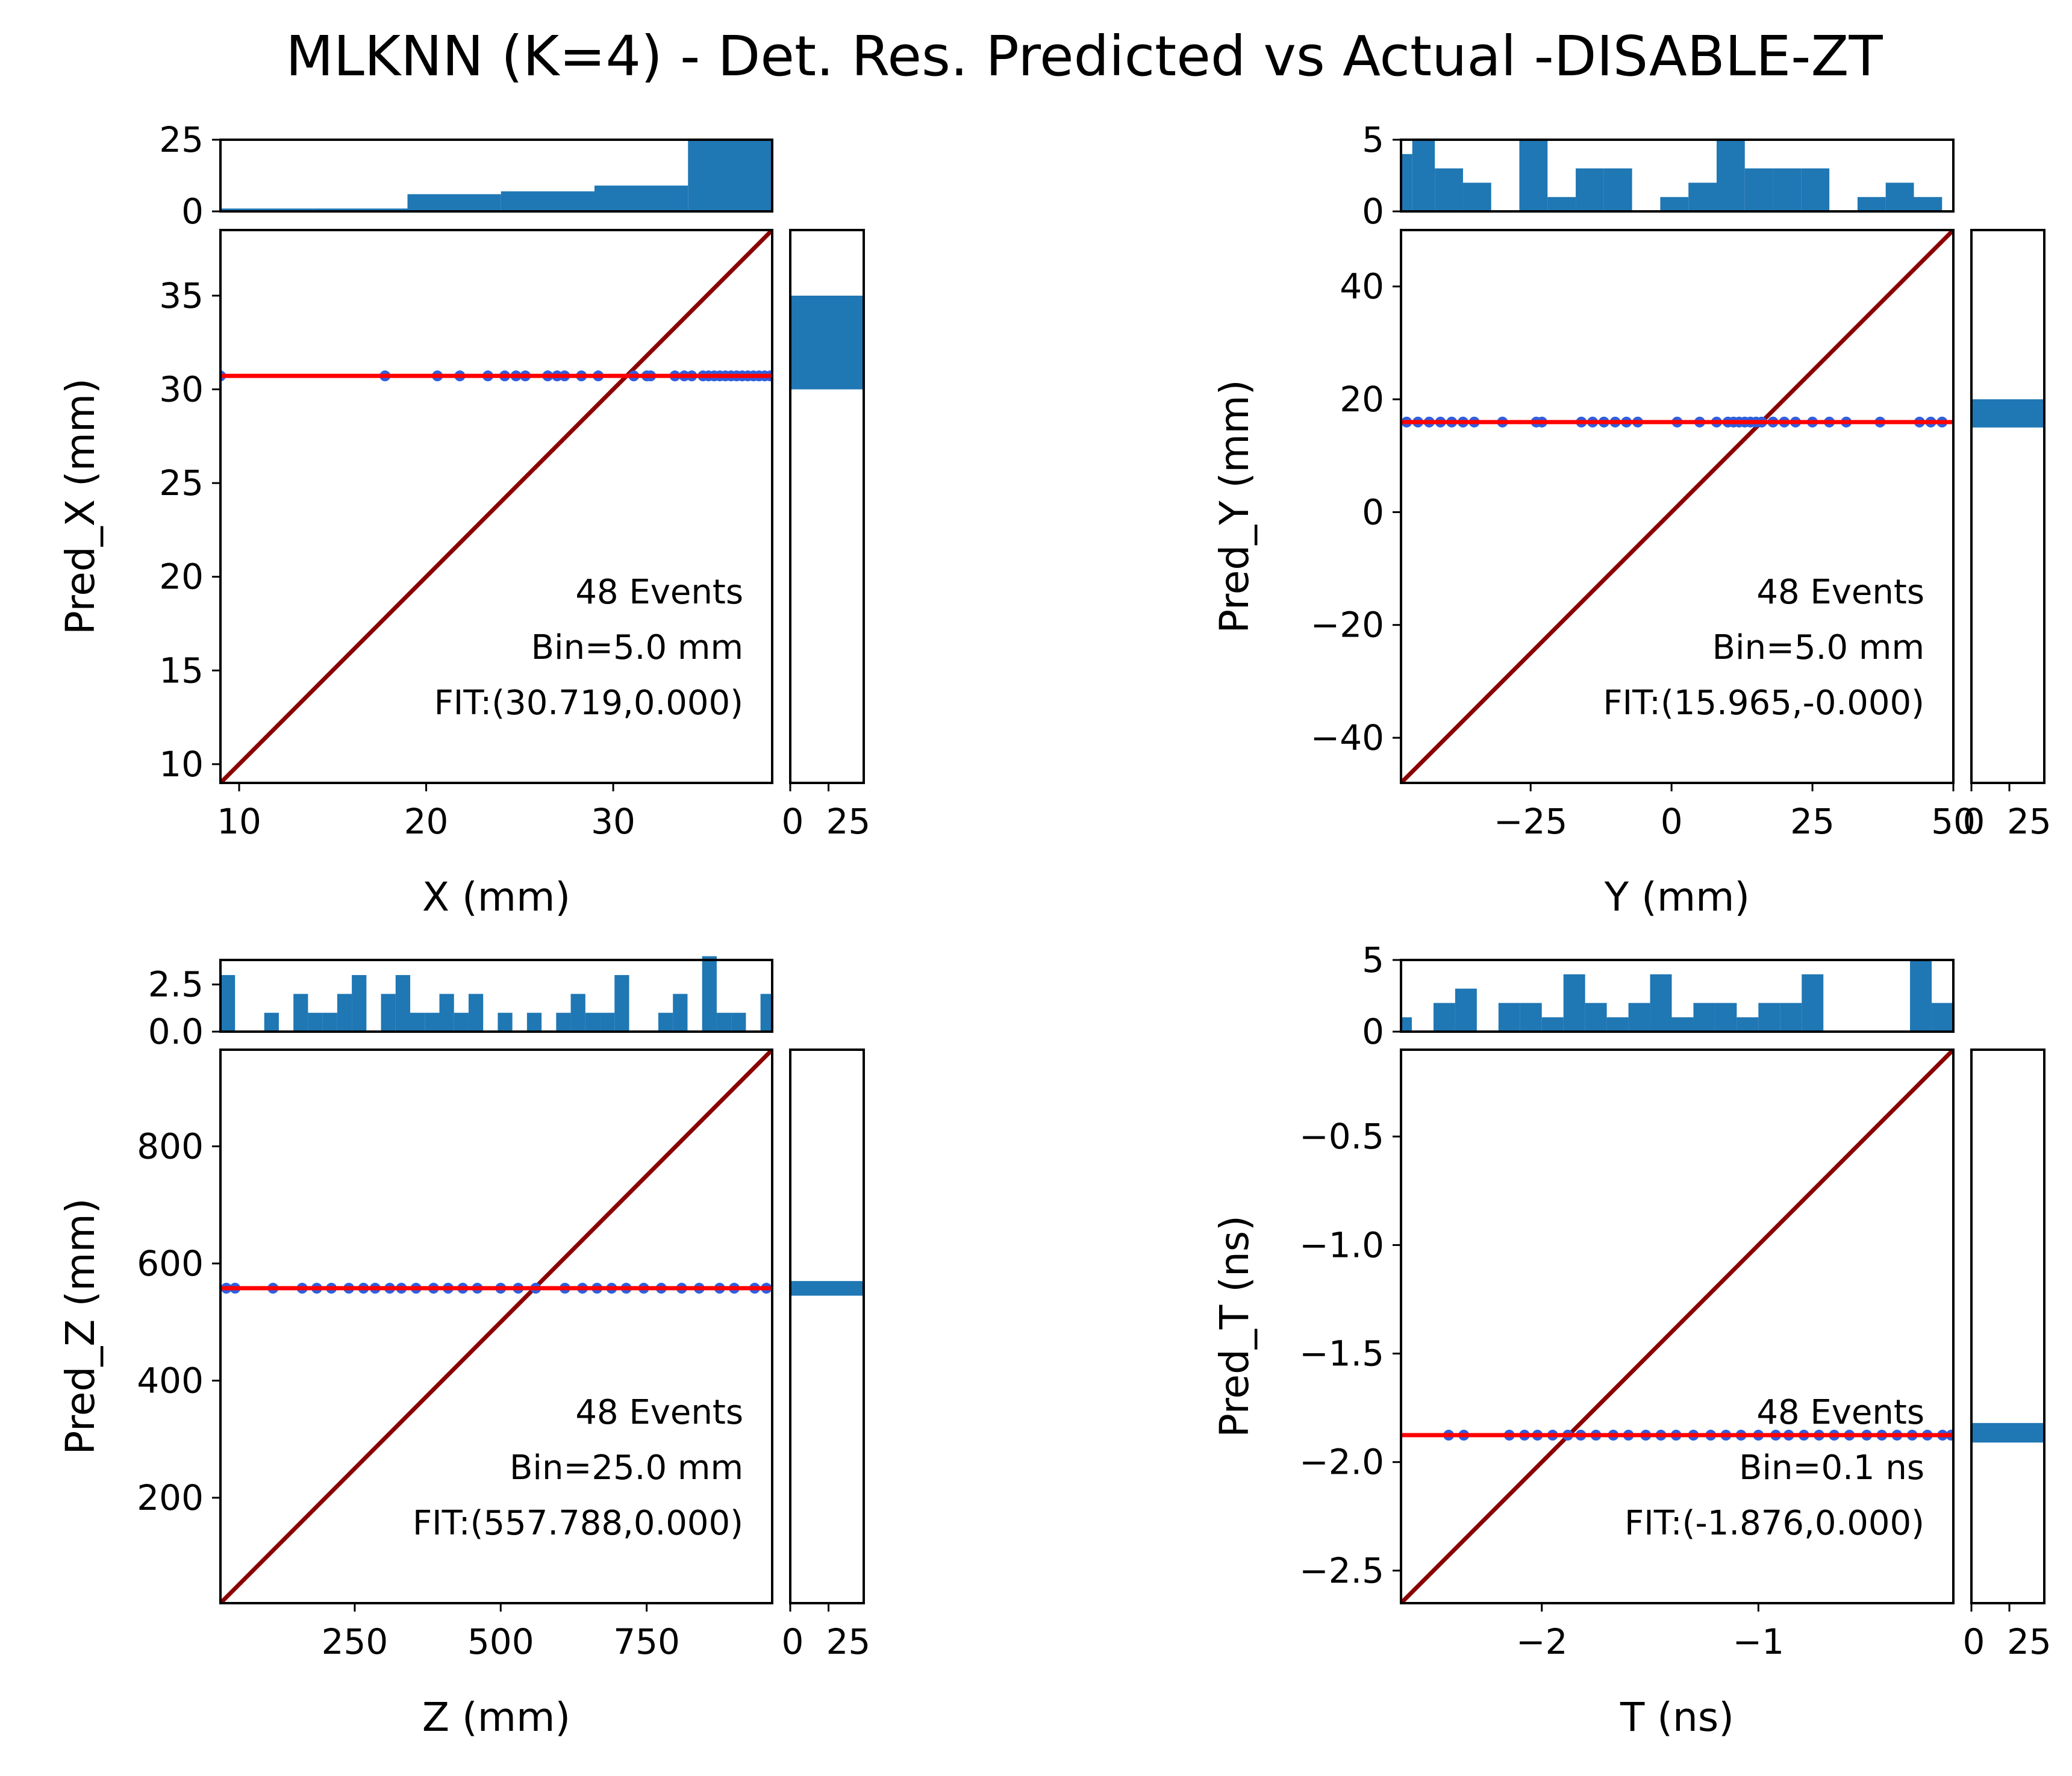  What do you see at coordinates (1341, 1136) in the screenshot?
I see `y-tick-label: −0.5` at bounding box center [1341, 1136].